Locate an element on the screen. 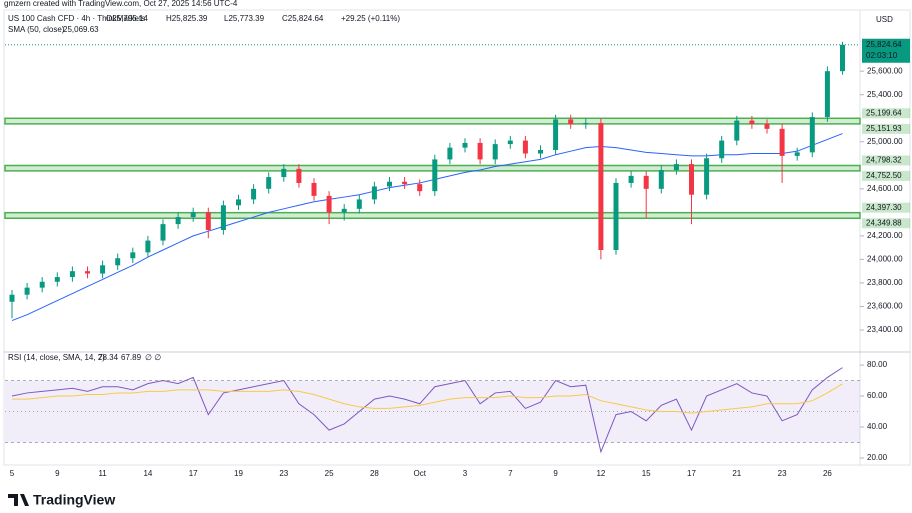  logo: TradingView is located at coordinates (61, 500).